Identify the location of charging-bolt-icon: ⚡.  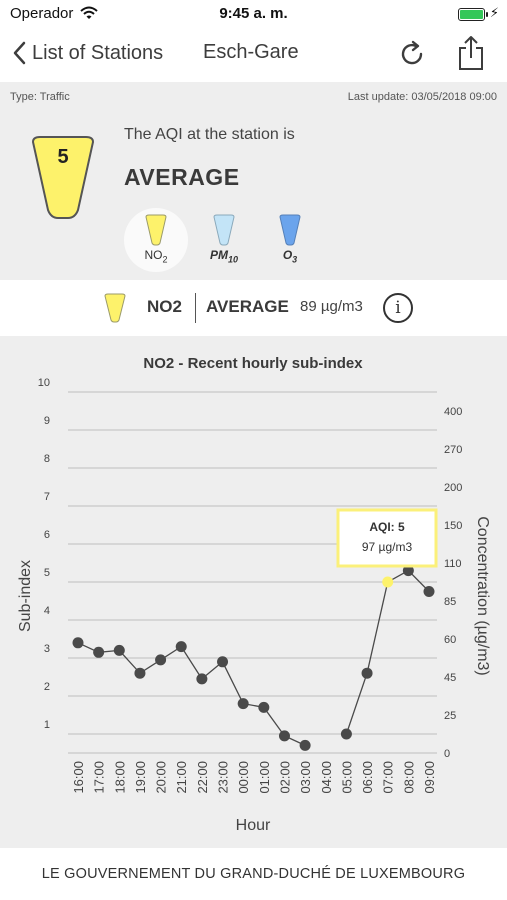
(494, 12).